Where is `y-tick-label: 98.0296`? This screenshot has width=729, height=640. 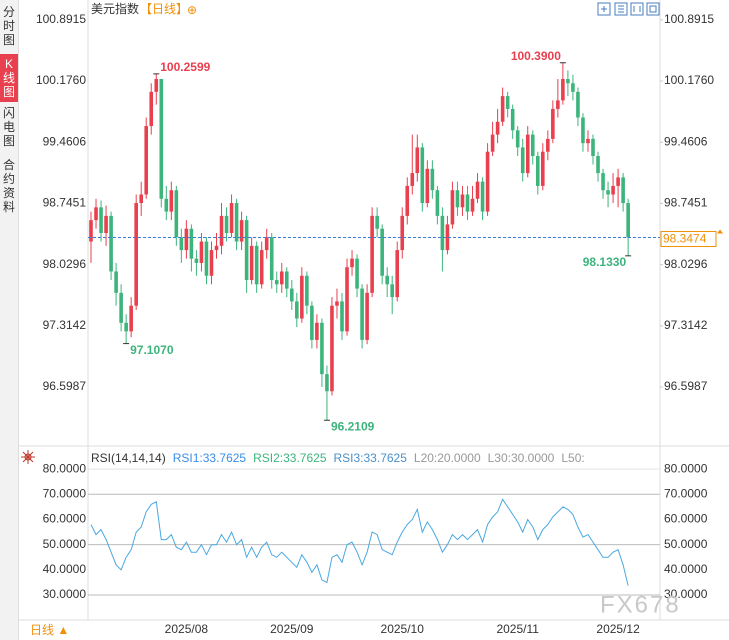
y-tick-label: 98.0296 is located at coordinates (65, 264).